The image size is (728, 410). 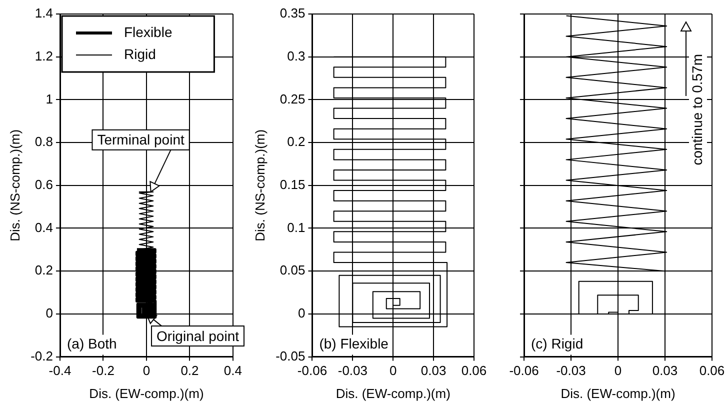 I want to click on x-tick-label: -0.2, so click(x=103, y=370).